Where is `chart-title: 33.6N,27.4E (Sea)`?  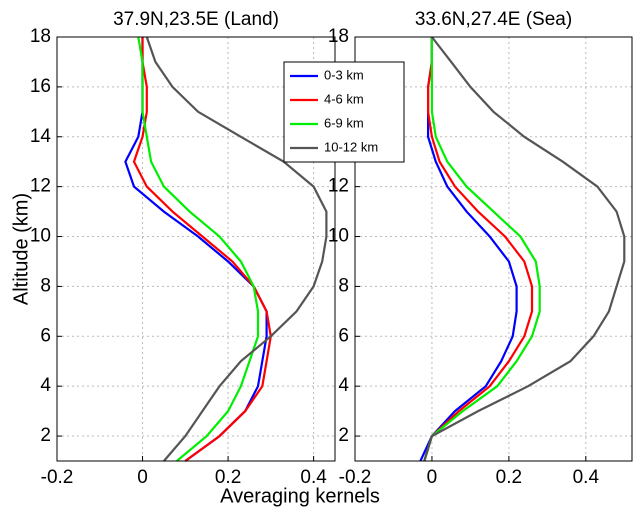
chart-title: 33.6N,27.4E (Sea) is located at coordinates (493, 19).